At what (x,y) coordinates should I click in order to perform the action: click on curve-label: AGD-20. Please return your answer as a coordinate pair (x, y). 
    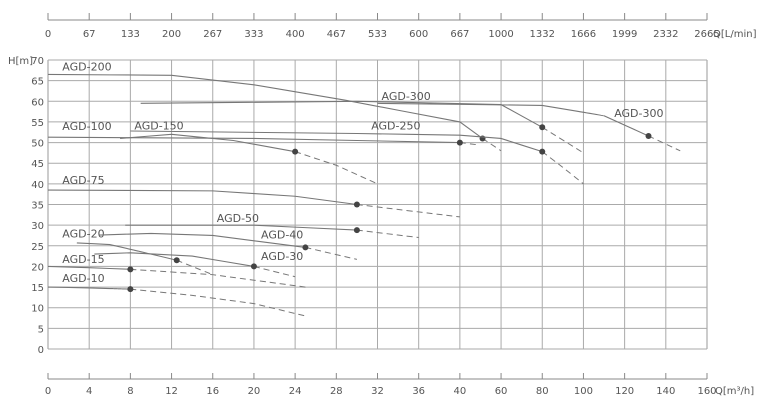
    Looking at the image, I should click on (83, 234).